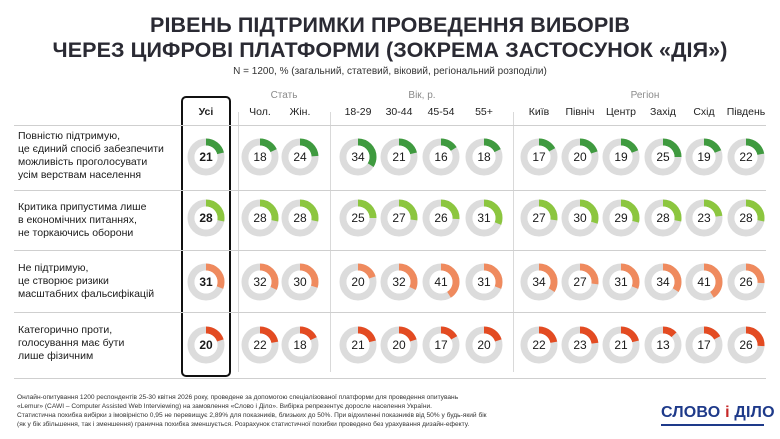  I want to click on donut: 21, so click(621, 345).